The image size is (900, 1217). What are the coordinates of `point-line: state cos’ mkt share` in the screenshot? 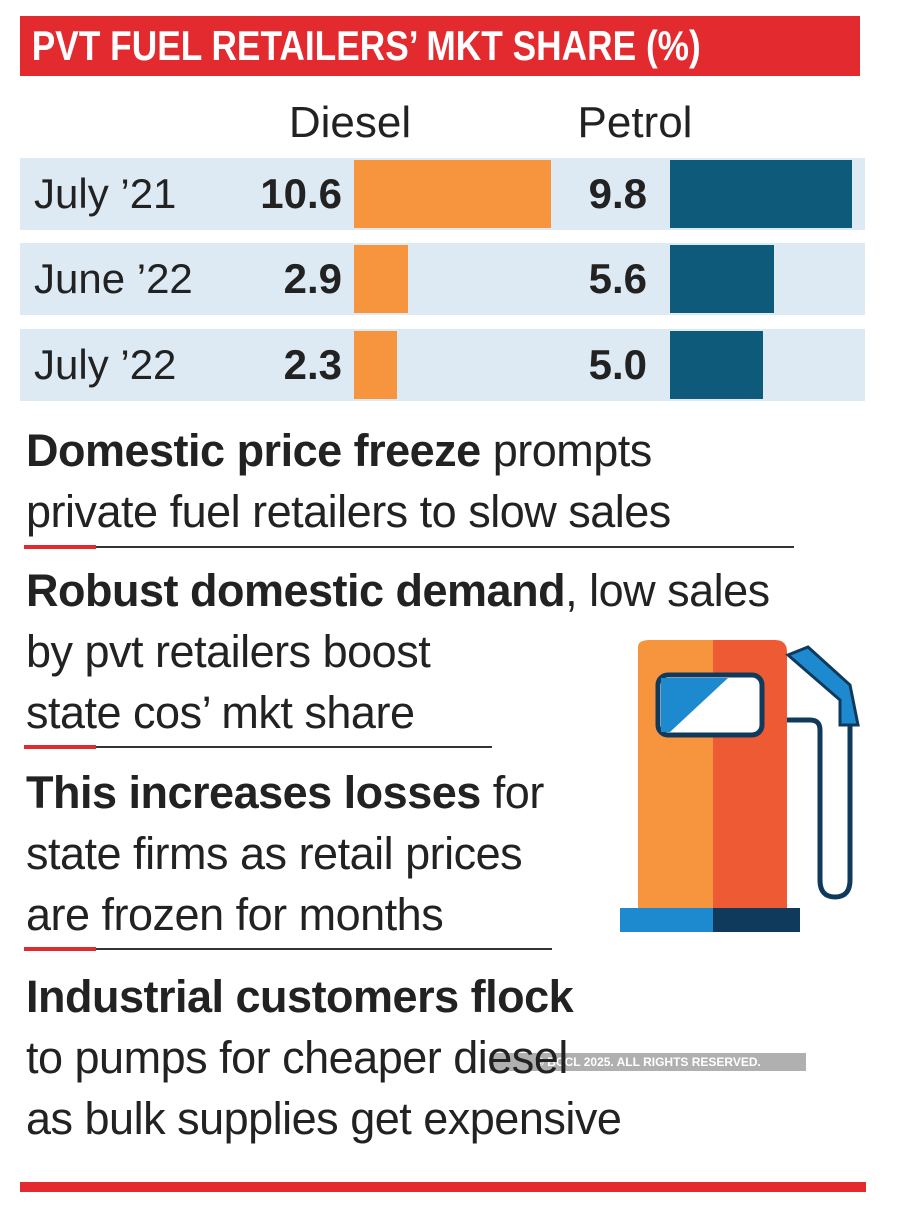 It's located at (220, 712).